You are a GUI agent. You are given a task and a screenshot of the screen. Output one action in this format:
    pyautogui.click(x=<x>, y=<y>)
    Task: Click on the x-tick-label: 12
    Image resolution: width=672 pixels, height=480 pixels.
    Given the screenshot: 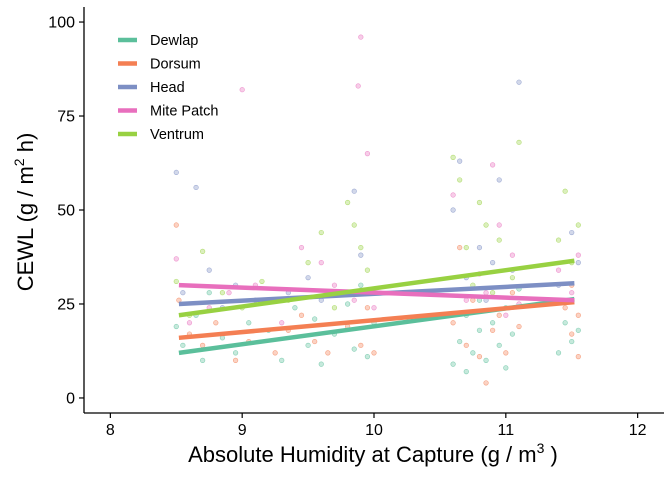 What is the action you would take?
    pyautogui.click(x=638, y=430)
    